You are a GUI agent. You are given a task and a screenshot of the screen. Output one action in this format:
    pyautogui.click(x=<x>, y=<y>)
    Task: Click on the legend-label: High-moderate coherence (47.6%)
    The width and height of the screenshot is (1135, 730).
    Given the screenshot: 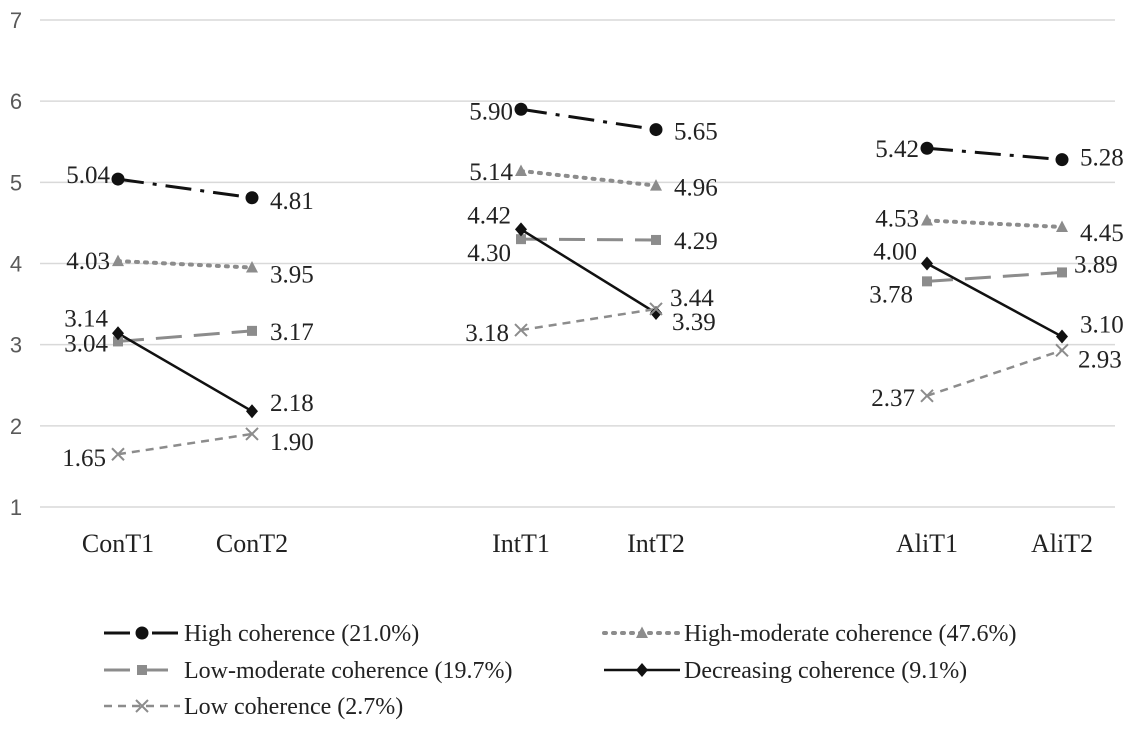 What is the action you would take?
    pyautogui.click(x=850, y=634)
    